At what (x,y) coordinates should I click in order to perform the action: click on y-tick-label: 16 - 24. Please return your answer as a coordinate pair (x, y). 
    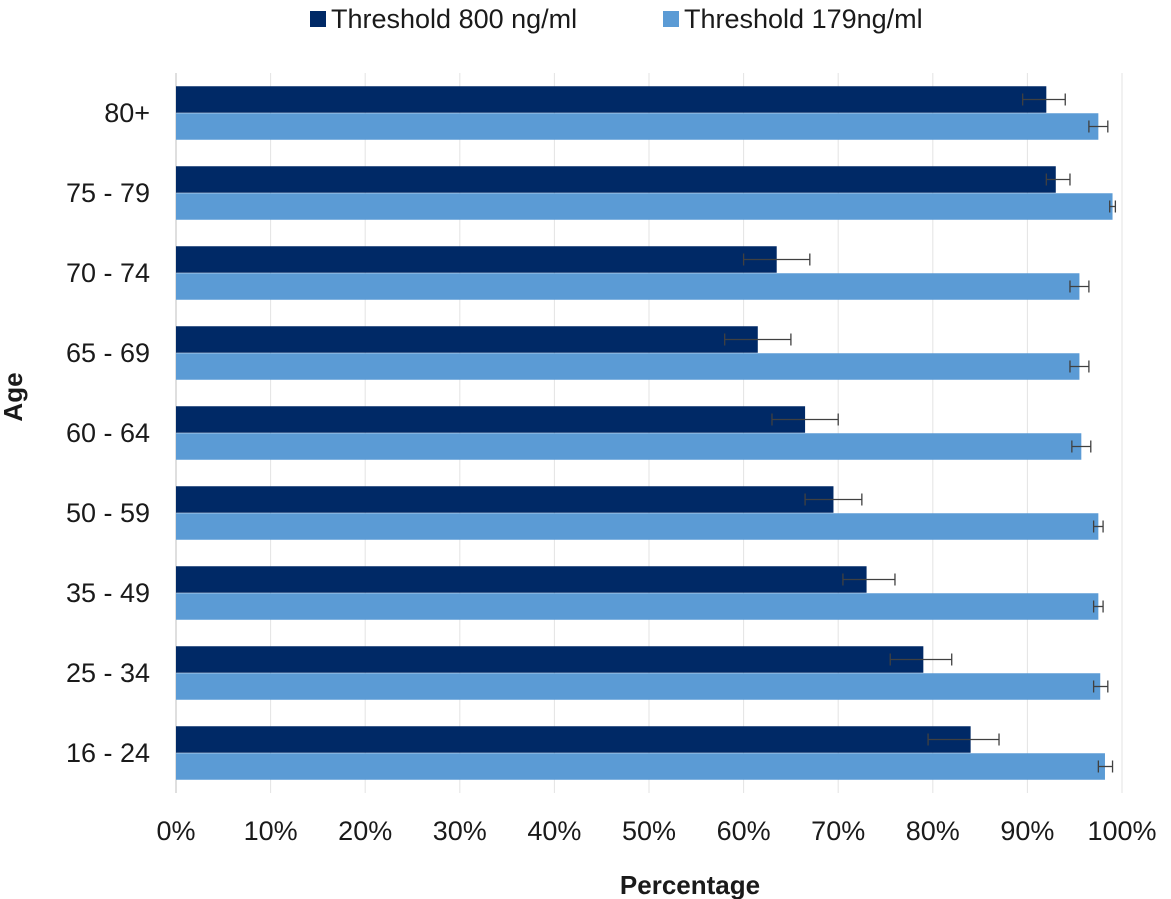
    Looking at the image, I should click on (108, 753).